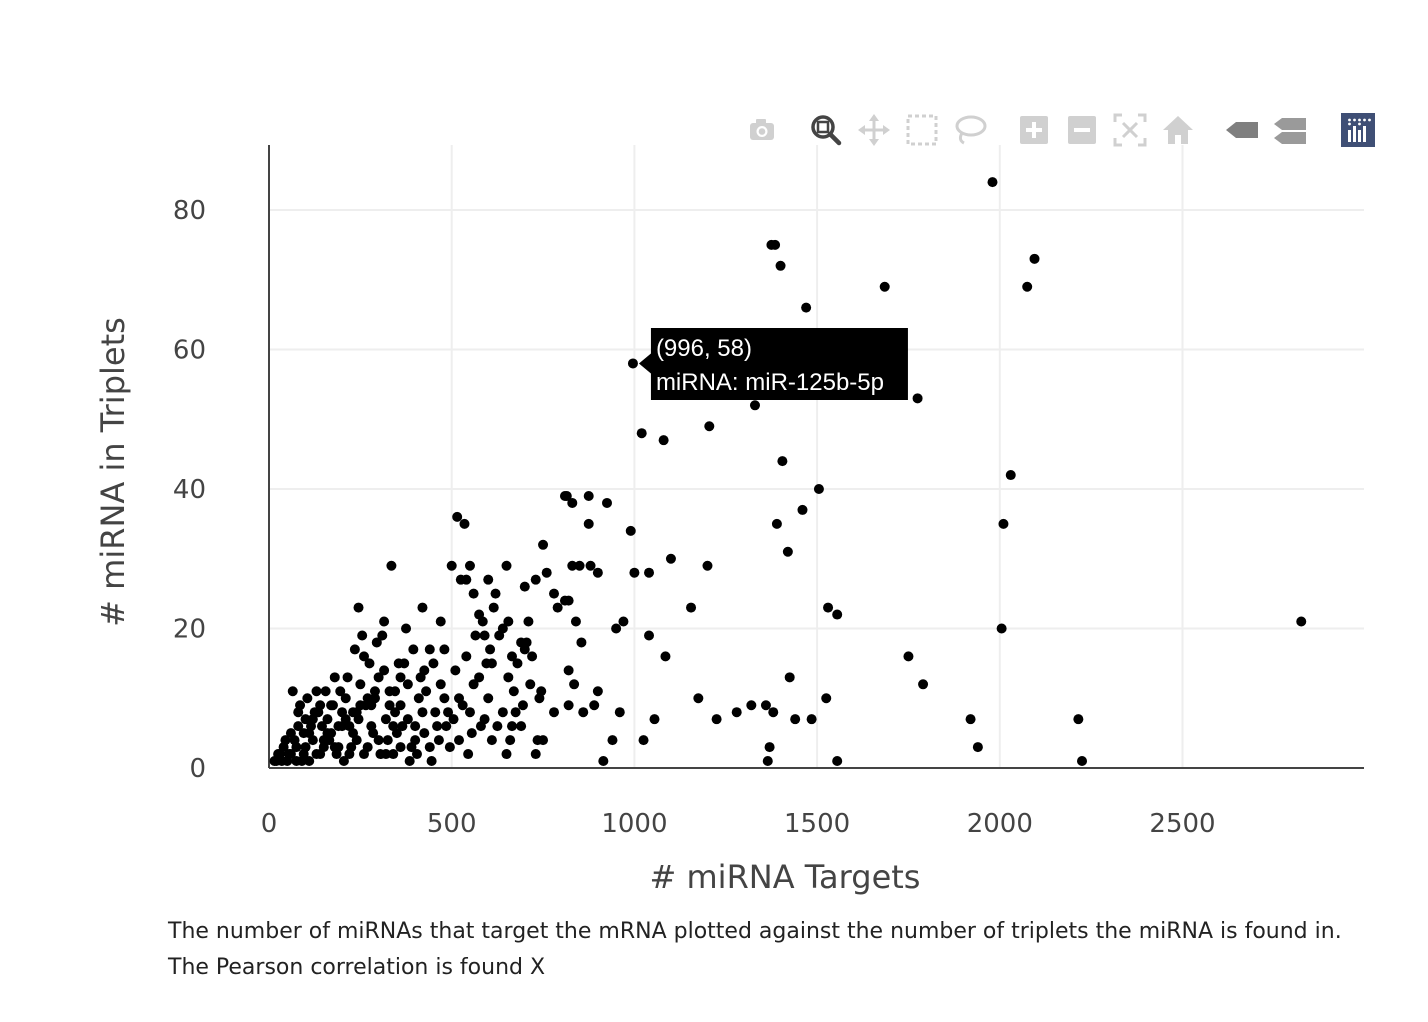 This screenshot has width=1428, height=1022. I want to click on camera-button, so click(762, 130).